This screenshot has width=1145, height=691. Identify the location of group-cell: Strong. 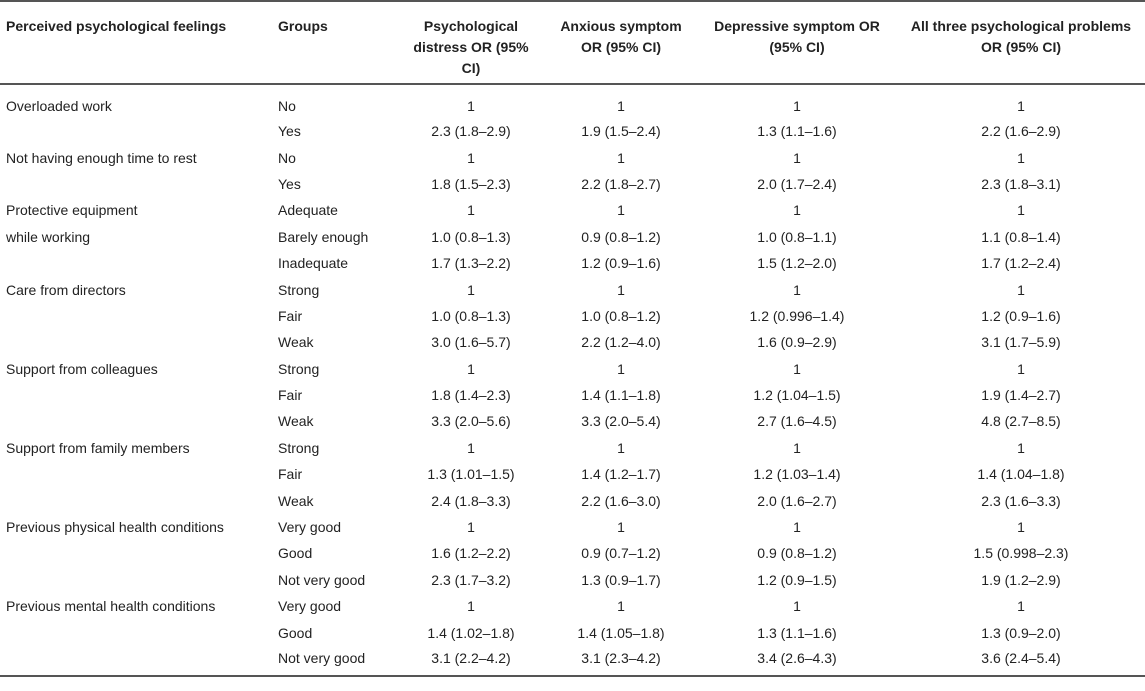
(299, 289).